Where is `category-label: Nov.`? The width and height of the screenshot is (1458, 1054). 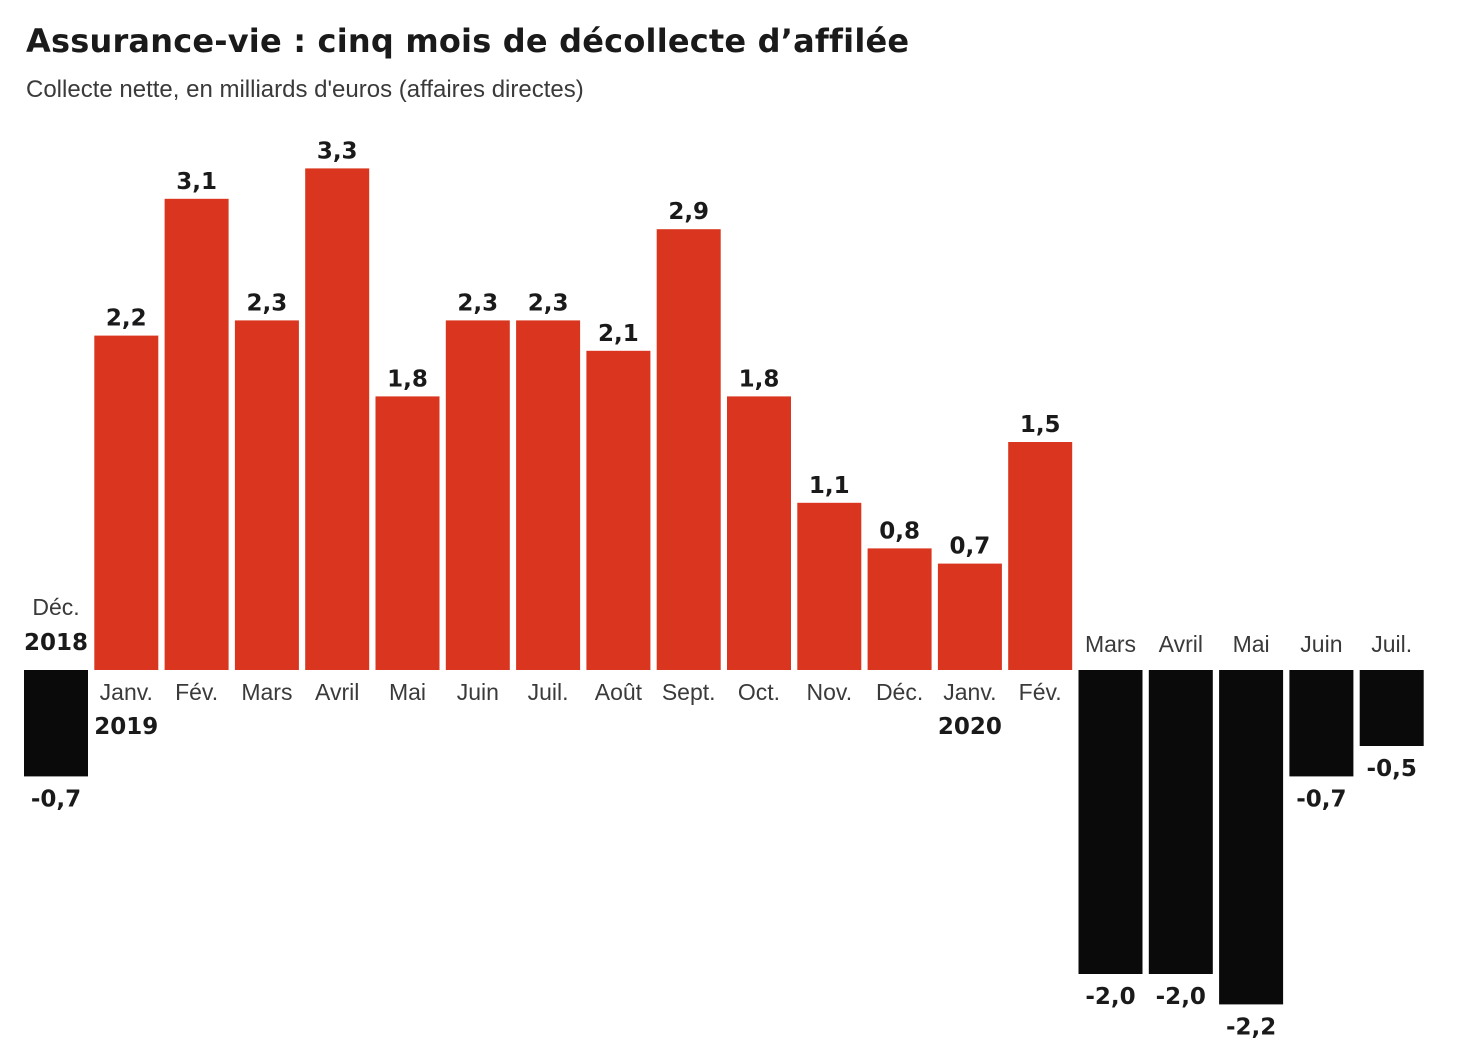
category-label: Nov. is located at coordinates (830, 692).